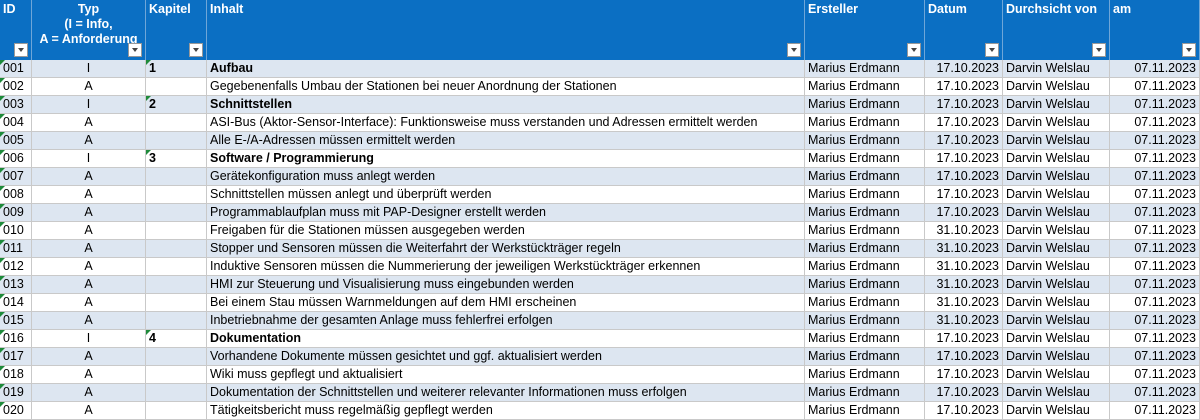  What do you see at coordinates (16, 249) in the screenshot?
I see `id-cell: 011` at bounding box center [16, 249].